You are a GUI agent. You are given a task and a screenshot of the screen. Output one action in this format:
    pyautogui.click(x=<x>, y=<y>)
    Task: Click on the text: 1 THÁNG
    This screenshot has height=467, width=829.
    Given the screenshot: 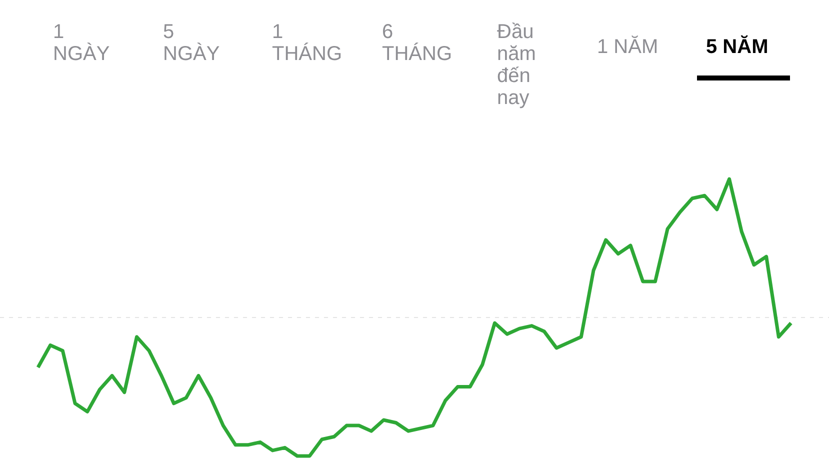 What is the action you would take?
    pyautogui.click(x=307, y=43)
    